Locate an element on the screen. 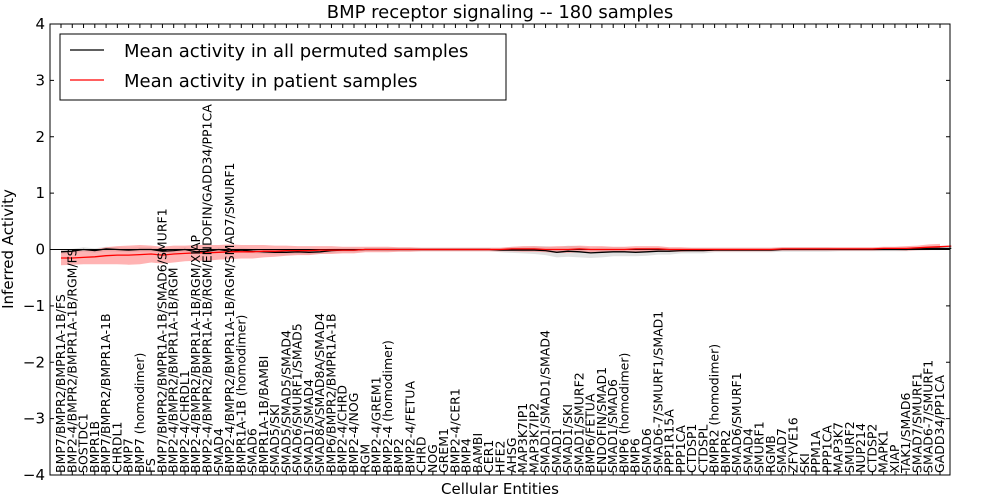 The width and height of the screenshot is (1000, 500). entity-label: SMAD1/SMURF2 is located at coordinates (578, 422).